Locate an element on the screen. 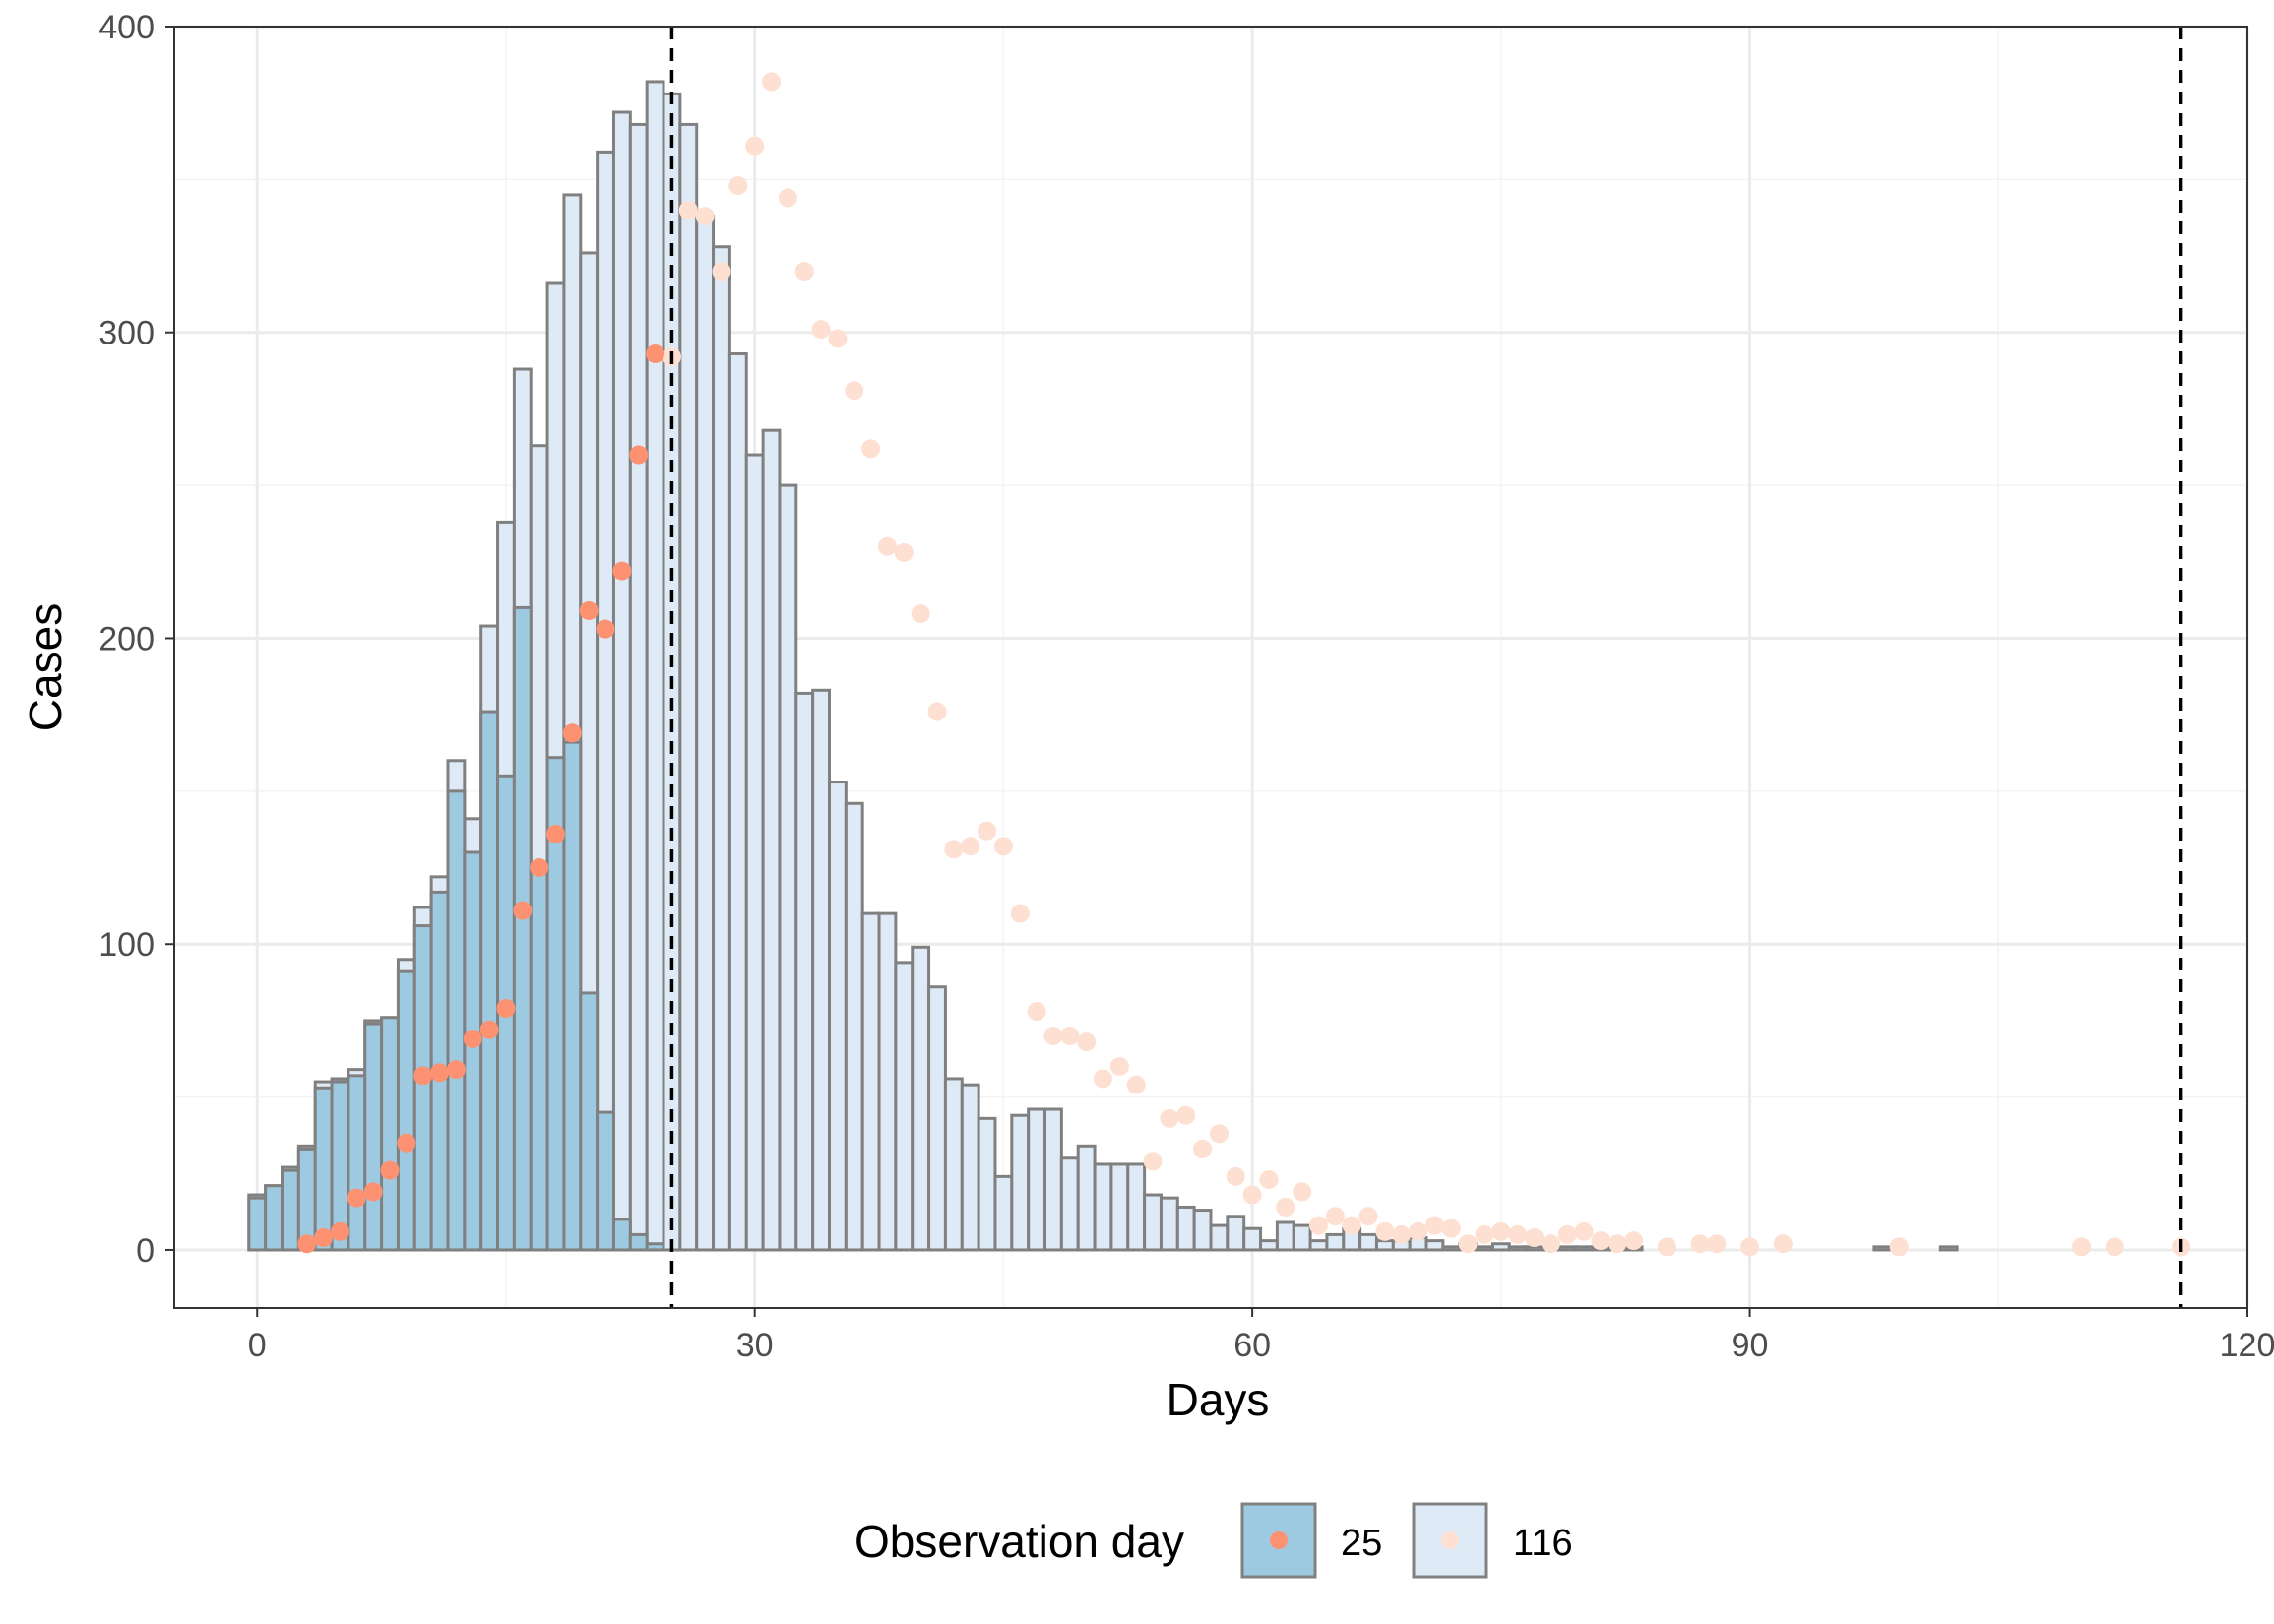 The height and width of the screenshot is (1624, 2274). legend: Observation day 25 116 is located at coordinates (1213, 1540).